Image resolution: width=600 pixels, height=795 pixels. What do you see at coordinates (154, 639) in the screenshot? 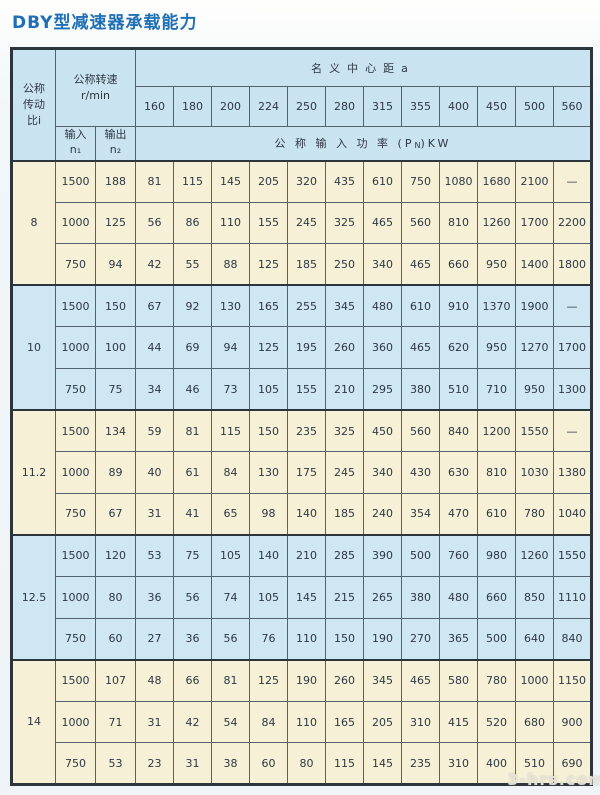
I see `power-value-cell: 27` at bounding box center [154, 639].